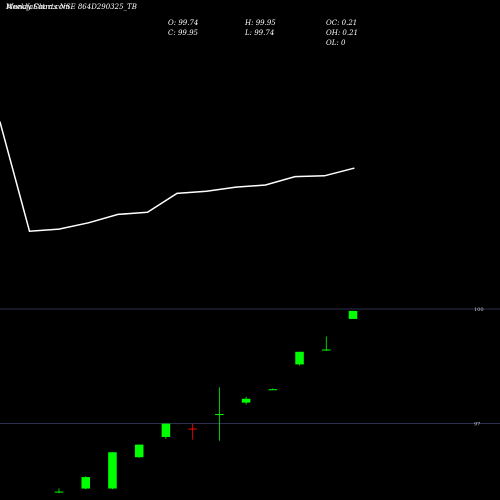  Describe the element at coordinates (260, 23) in the screenshot. I see `high-label: H: 99.95` at that location.